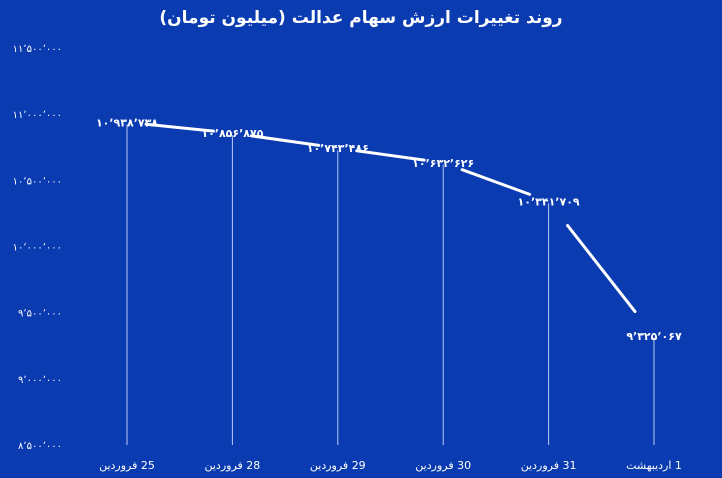  Describe the element at coordinates (654, 336) in the screenshot. I see `data-label: ۹٬۳۲۵٬۰۶۷` at that location.